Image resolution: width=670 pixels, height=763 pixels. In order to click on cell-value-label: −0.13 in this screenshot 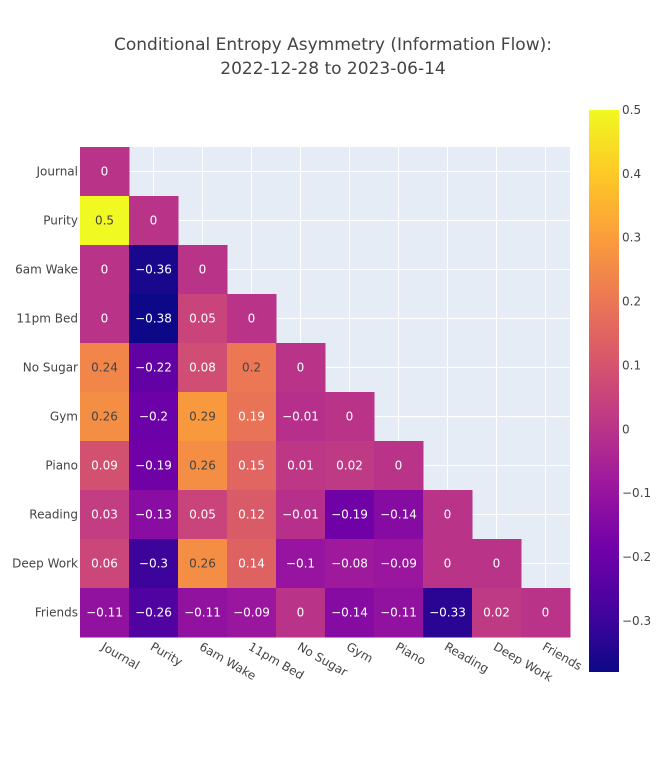, I will do `click(153, 515)`.